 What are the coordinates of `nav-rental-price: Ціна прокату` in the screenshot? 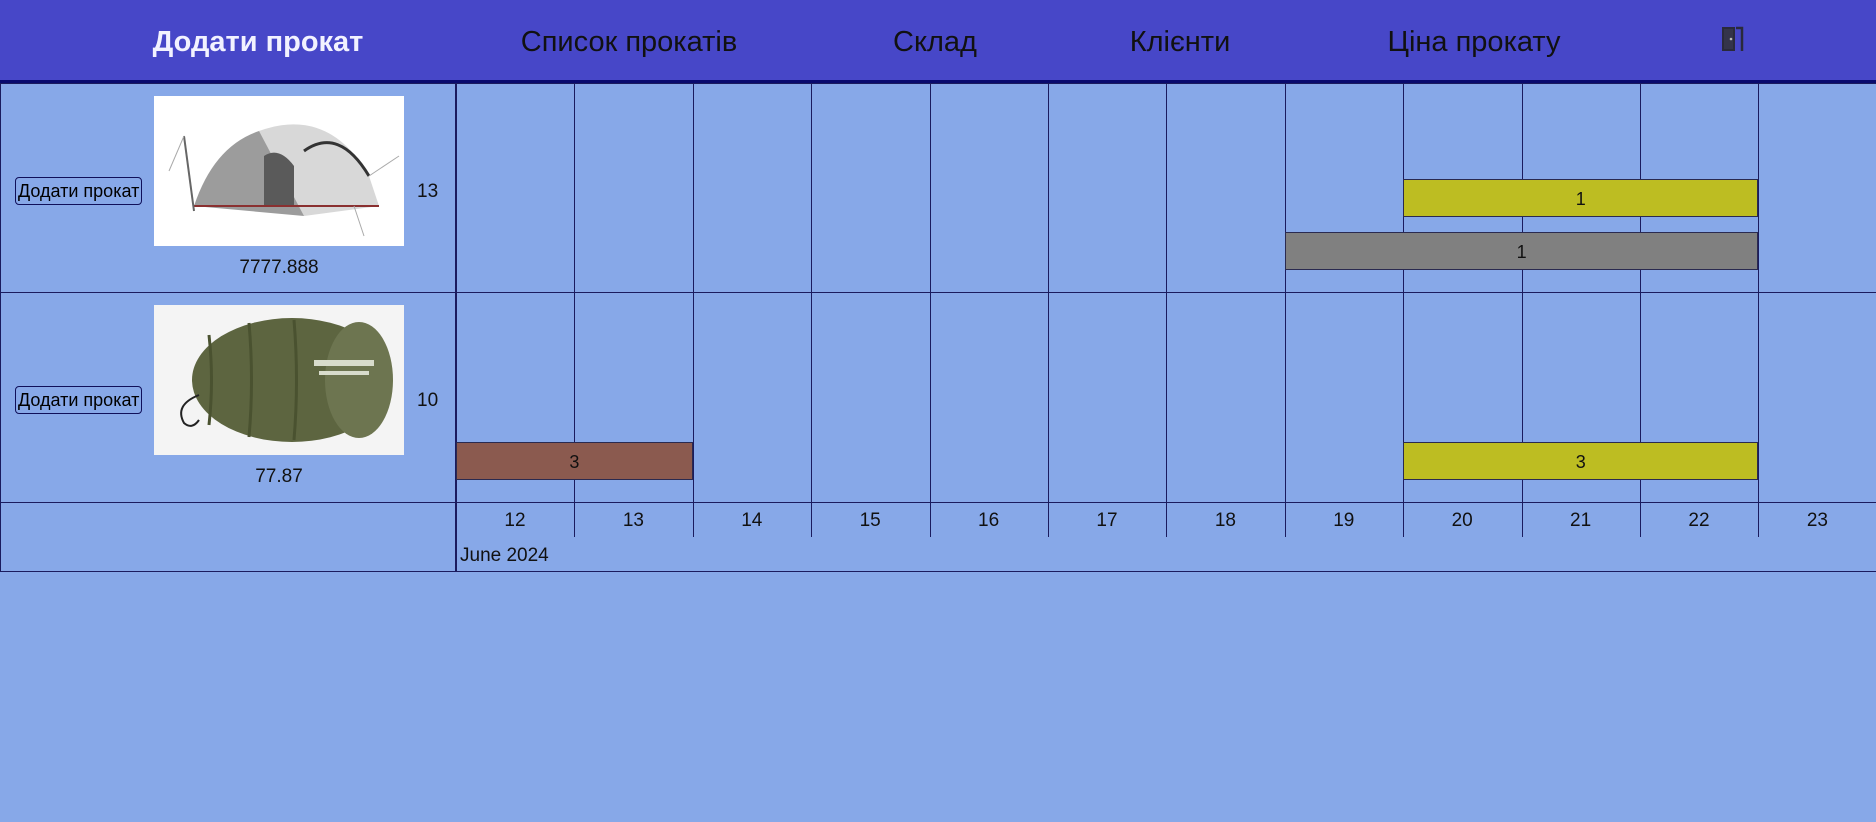 It's located at (1474, 42).